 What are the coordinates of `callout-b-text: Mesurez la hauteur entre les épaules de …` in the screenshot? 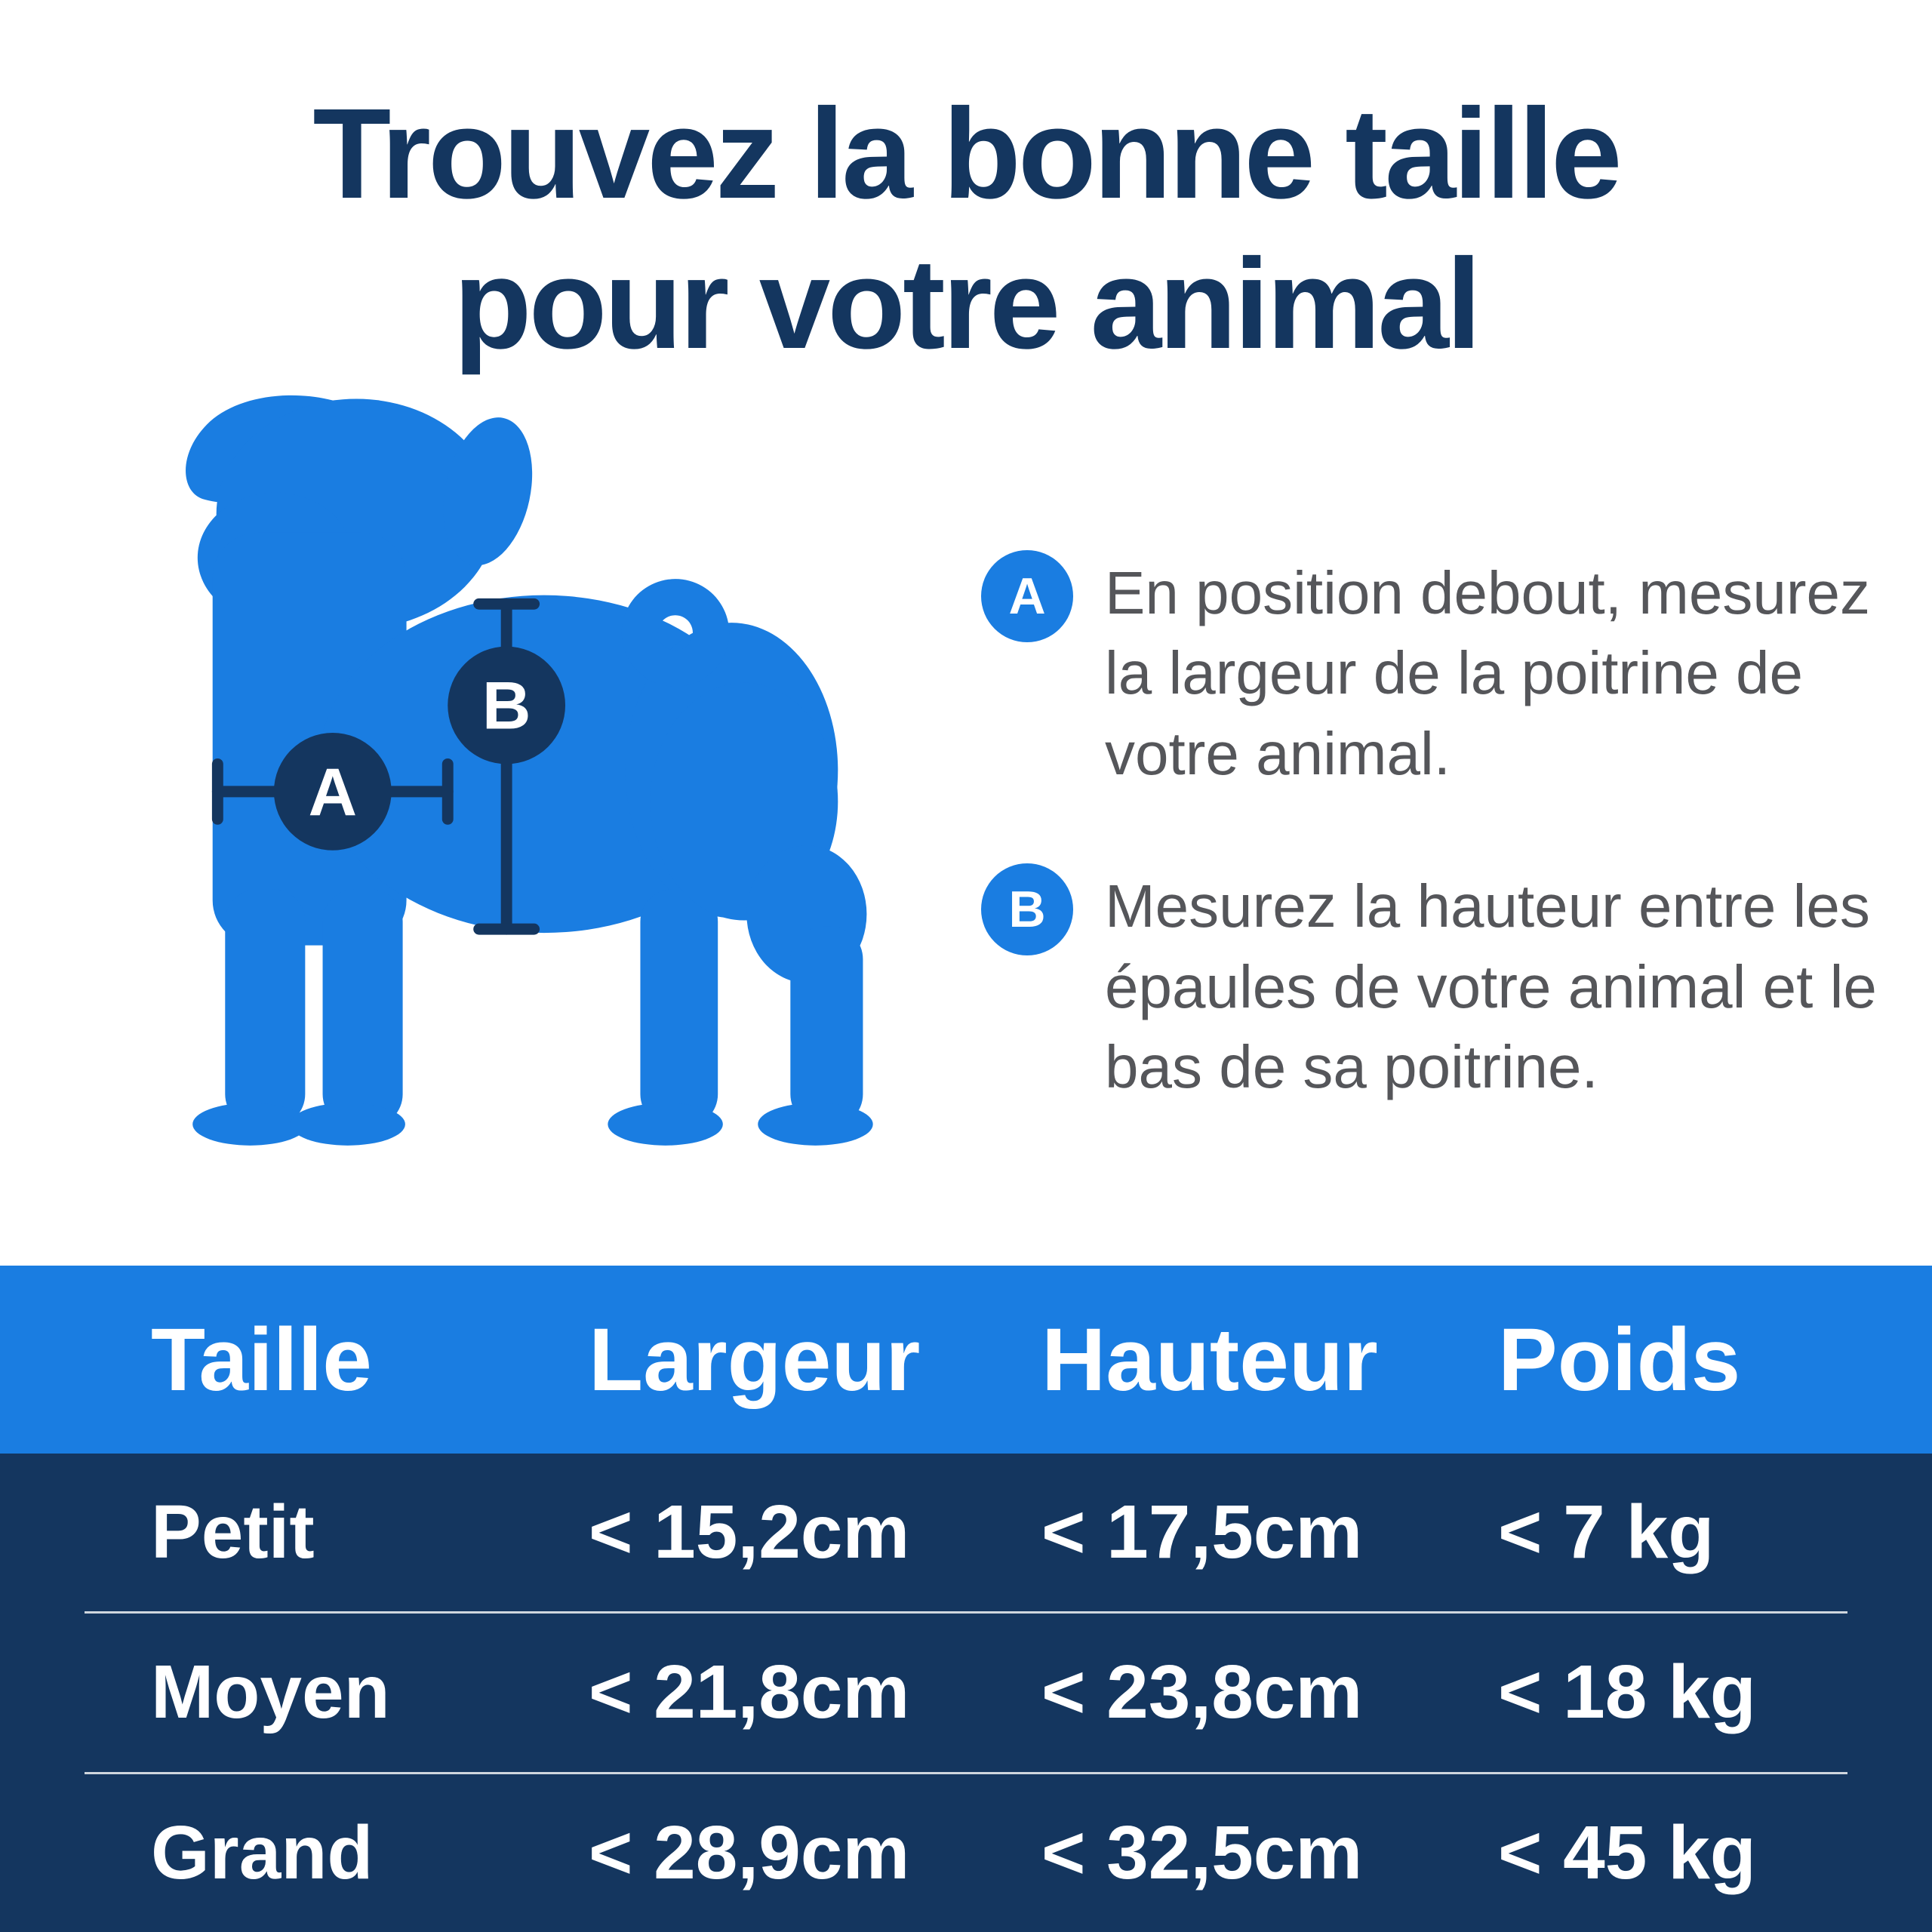 It's located at (1491, 986).